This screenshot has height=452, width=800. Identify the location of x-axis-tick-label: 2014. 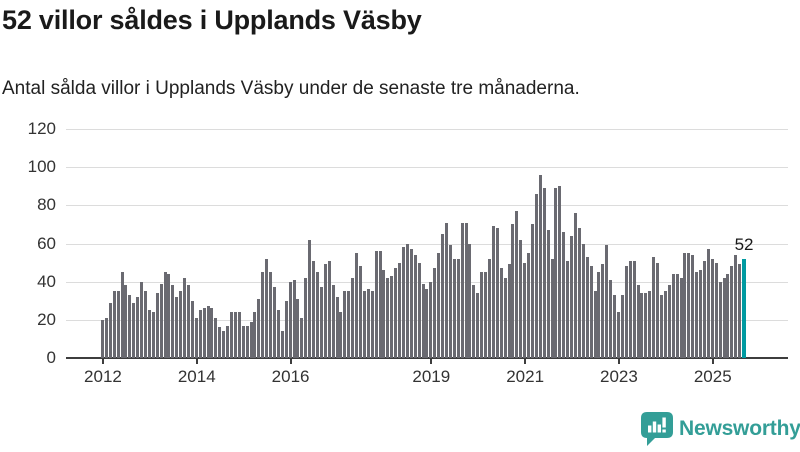
(196, 376).